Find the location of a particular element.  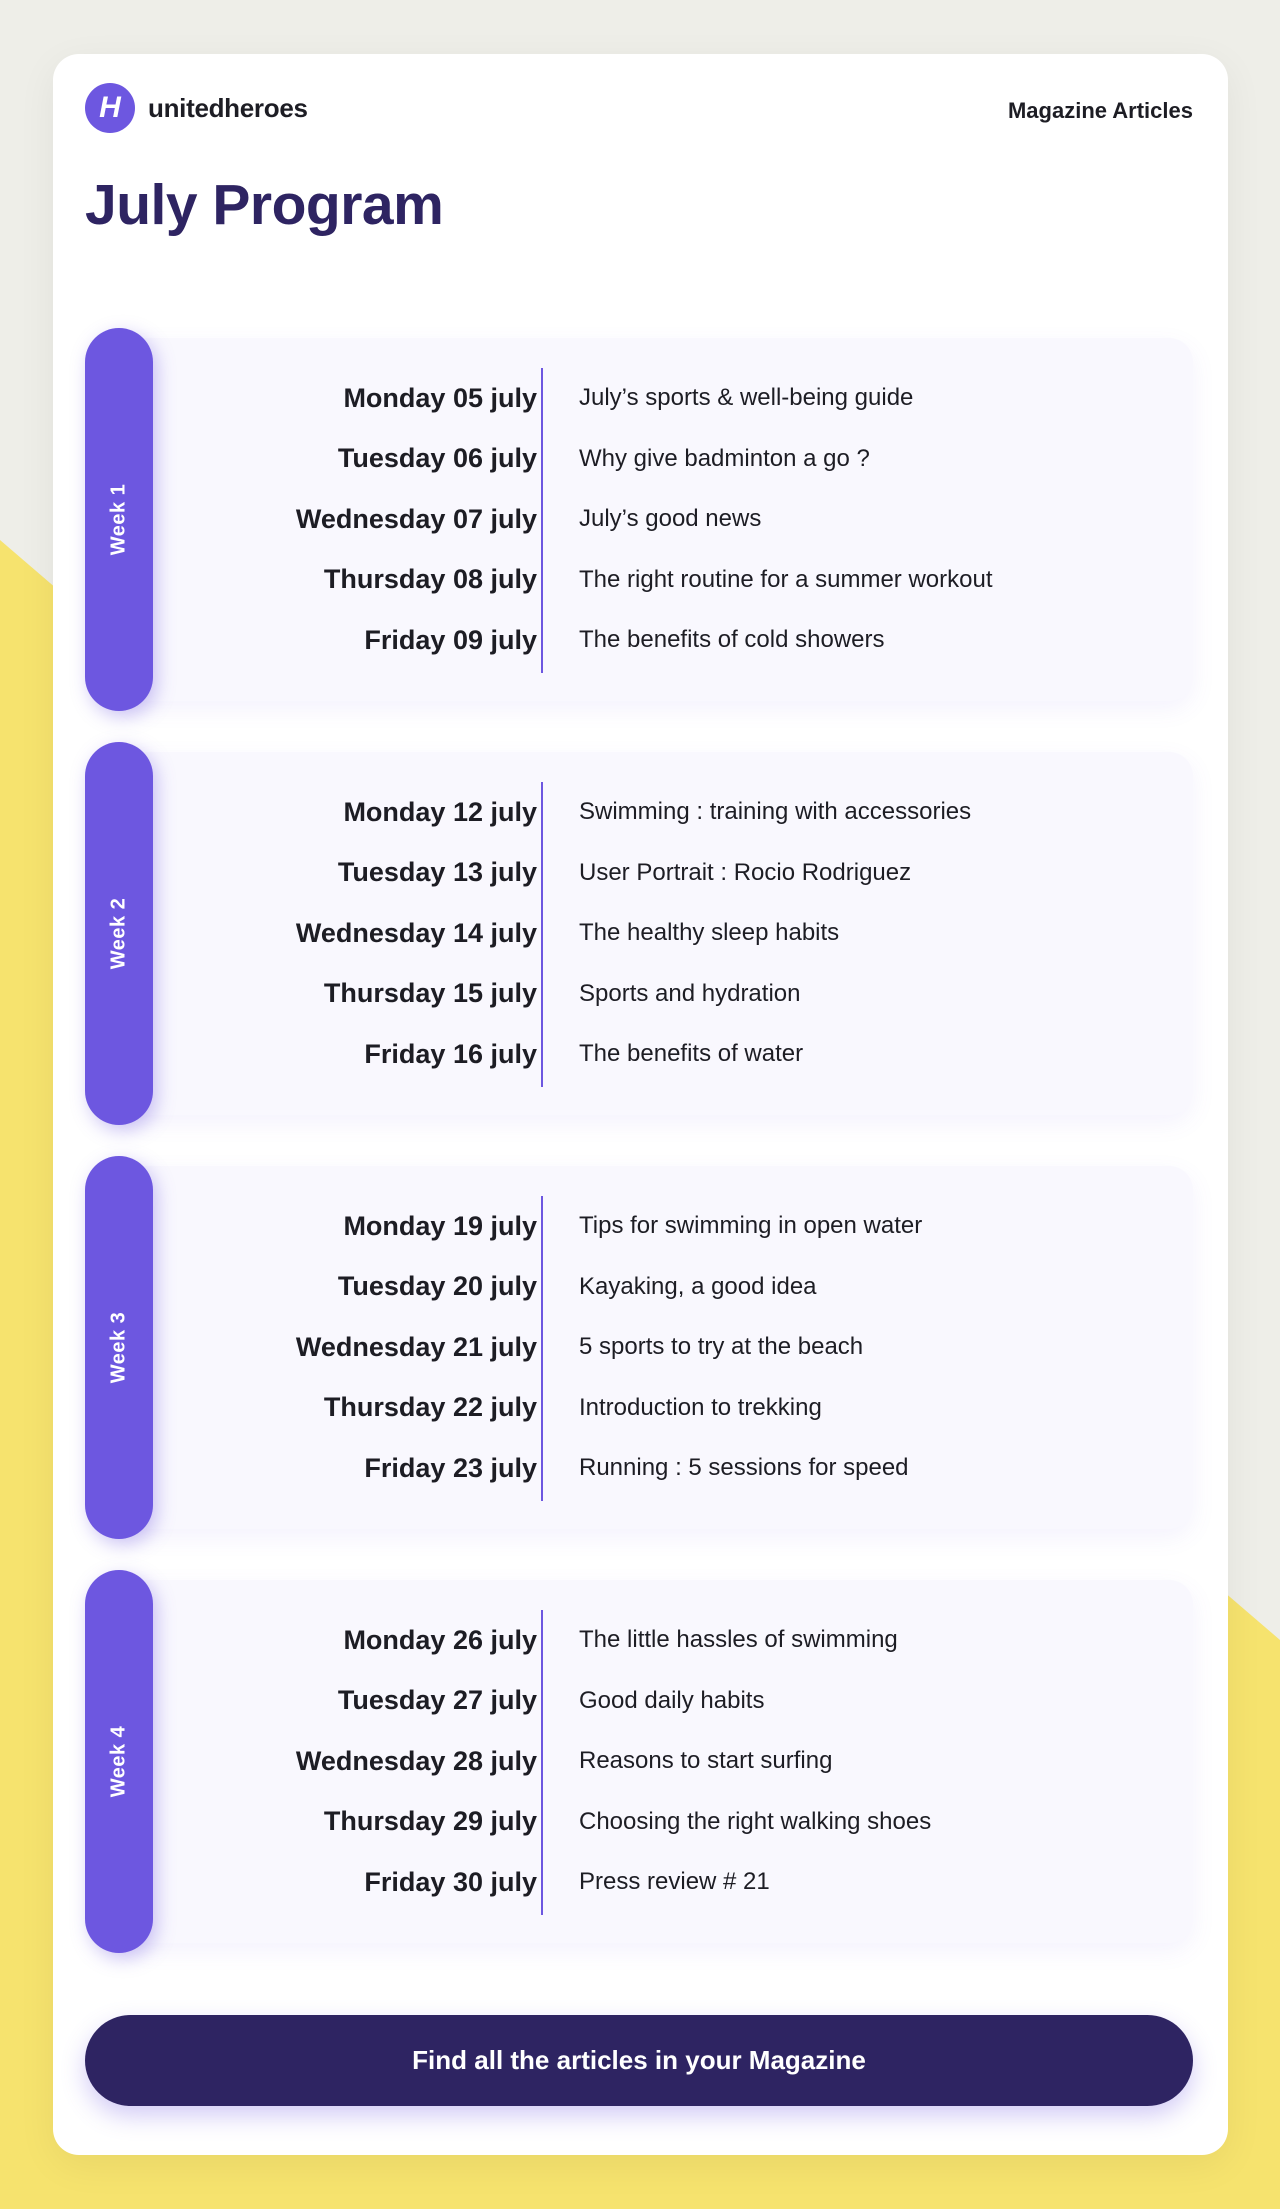

article-title: The healthy sleep habits is located at coordinates (709, 932).